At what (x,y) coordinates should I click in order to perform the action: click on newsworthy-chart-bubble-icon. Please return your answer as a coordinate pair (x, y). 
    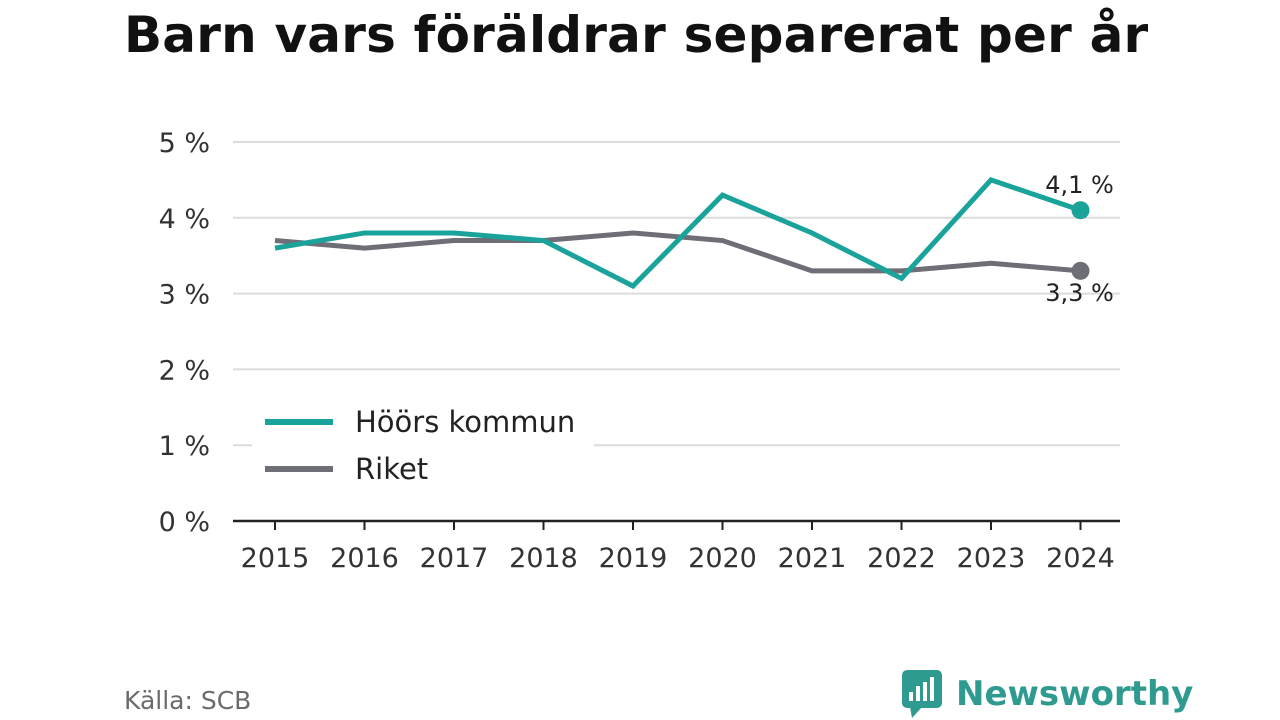
    Looking at the image, I should click on (922, 694).